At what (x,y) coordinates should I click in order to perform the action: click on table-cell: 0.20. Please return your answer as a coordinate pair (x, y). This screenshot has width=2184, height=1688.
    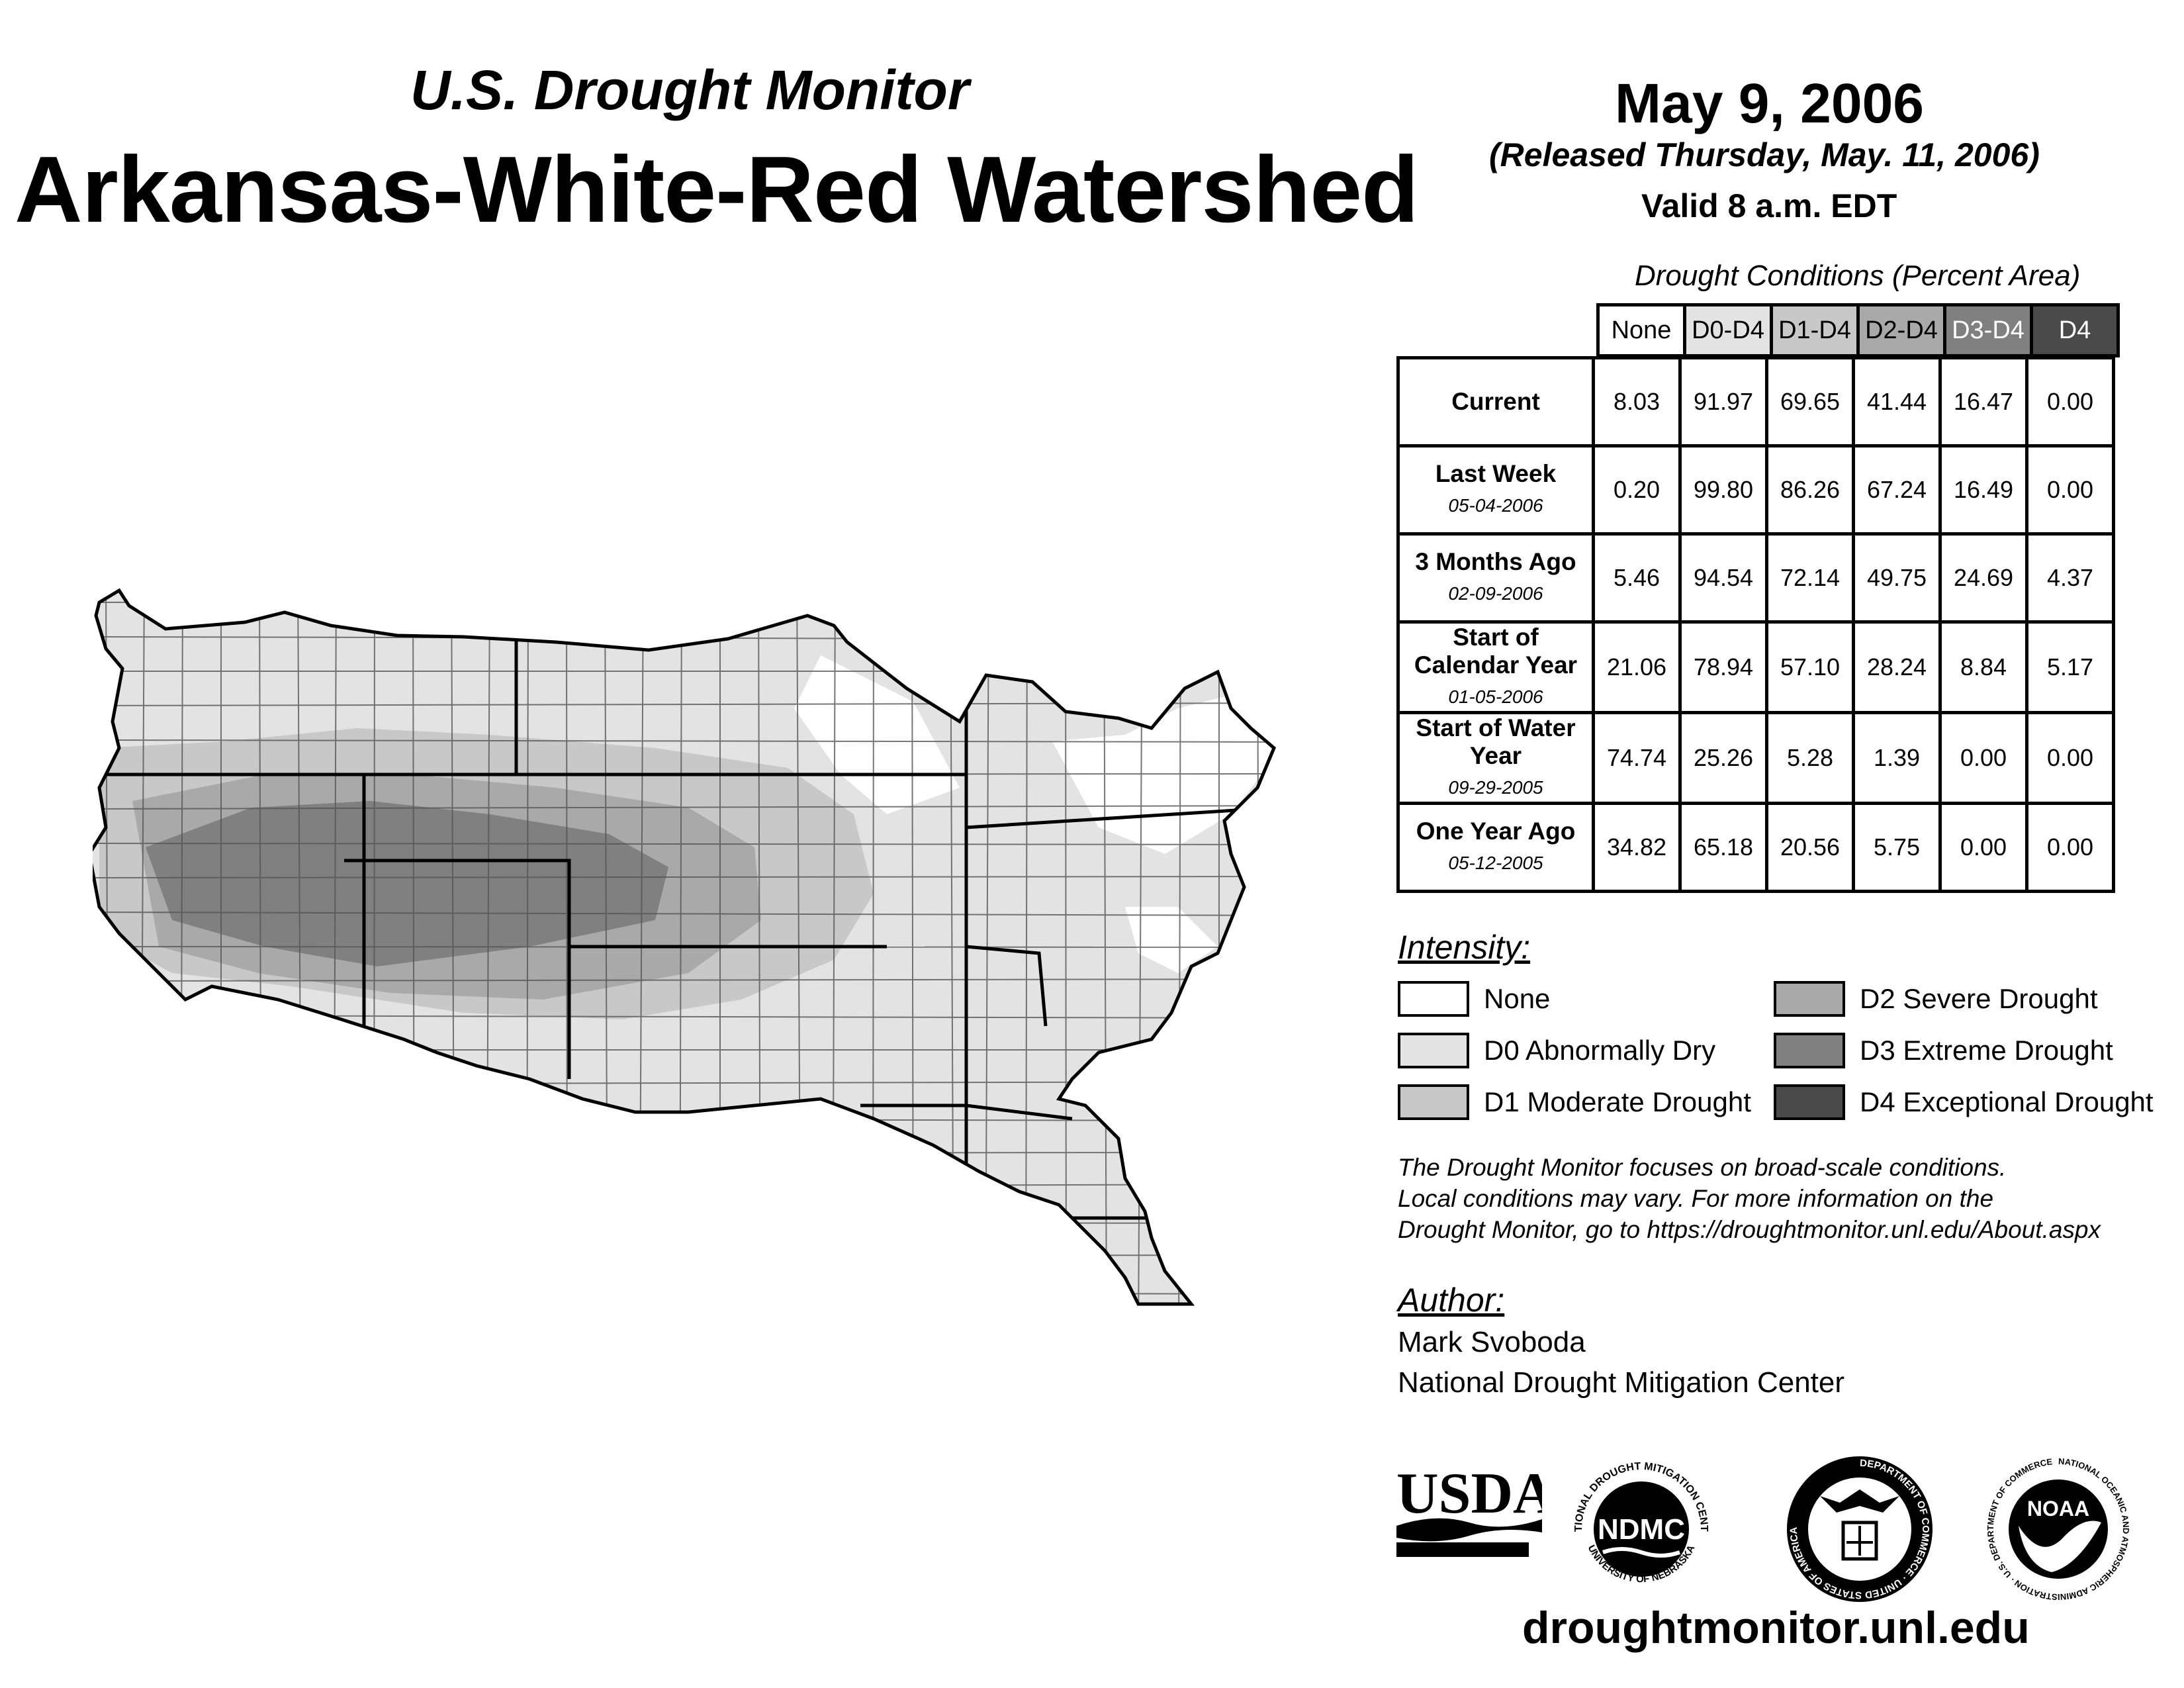
    Looking at the image, I should click on (1637, 490).